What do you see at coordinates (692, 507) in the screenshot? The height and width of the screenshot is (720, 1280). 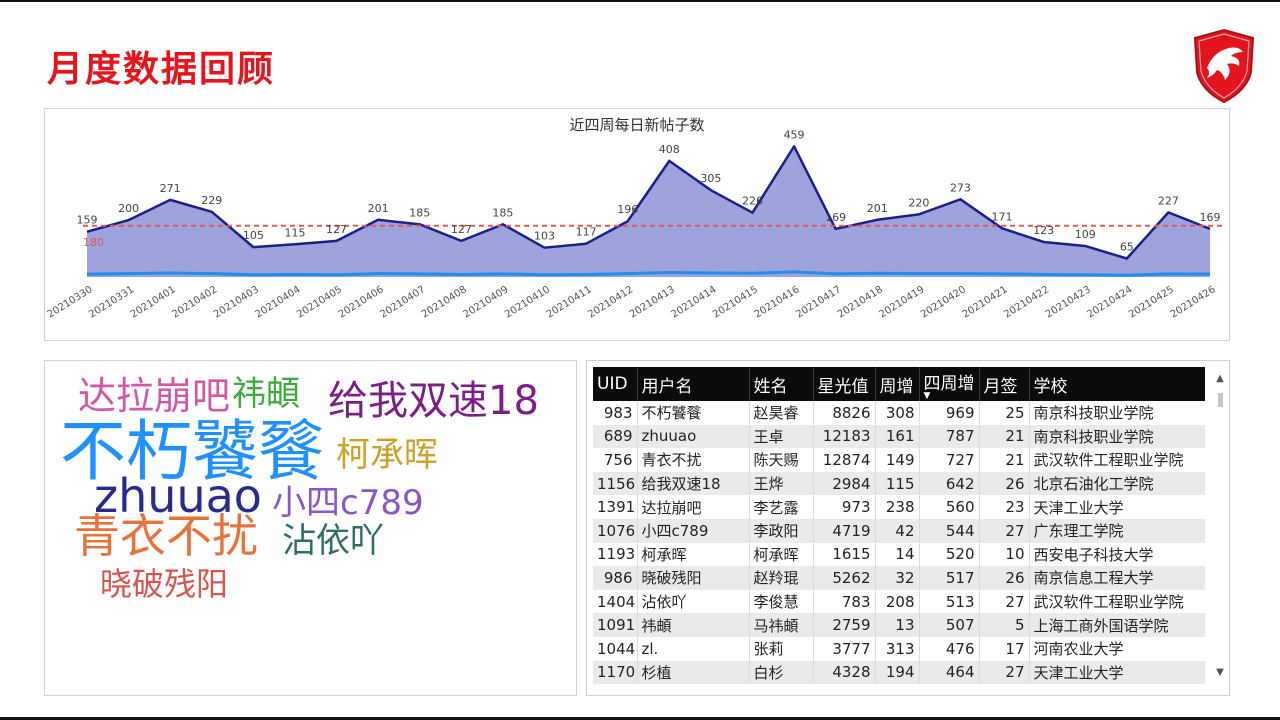 I see `table-cell: 达拉崩吧` at bounding box center [692, 507].